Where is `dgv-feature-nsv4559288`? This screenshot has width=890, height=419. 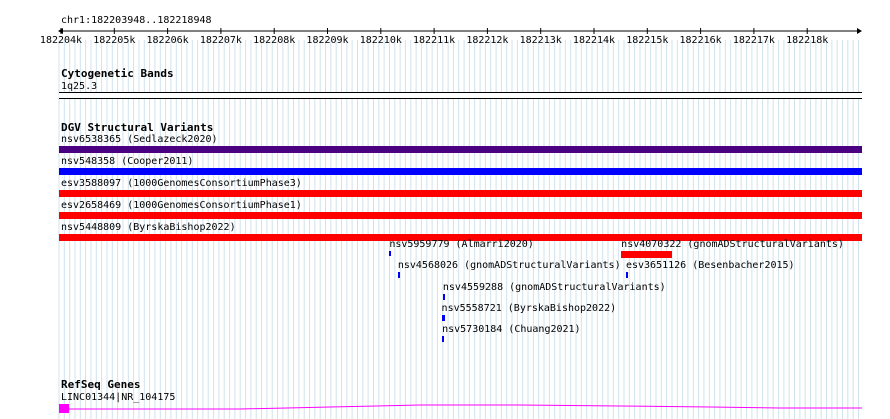
dgv-feature-nsv4559288 is located at coordinates (443, 297).